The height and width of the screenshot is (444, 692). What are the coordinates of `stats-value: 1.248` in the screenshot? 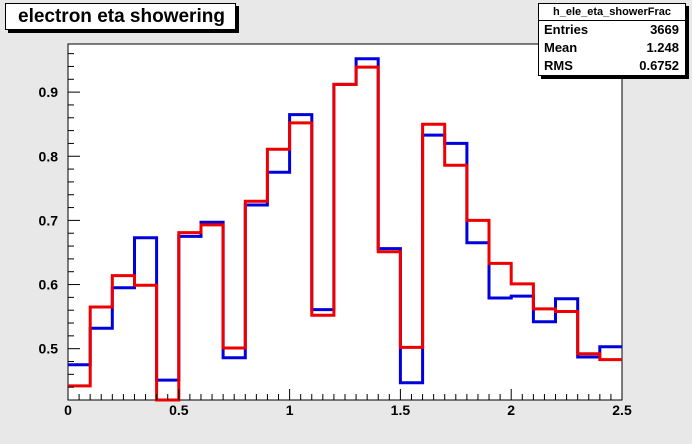 It's located at (662, 47).